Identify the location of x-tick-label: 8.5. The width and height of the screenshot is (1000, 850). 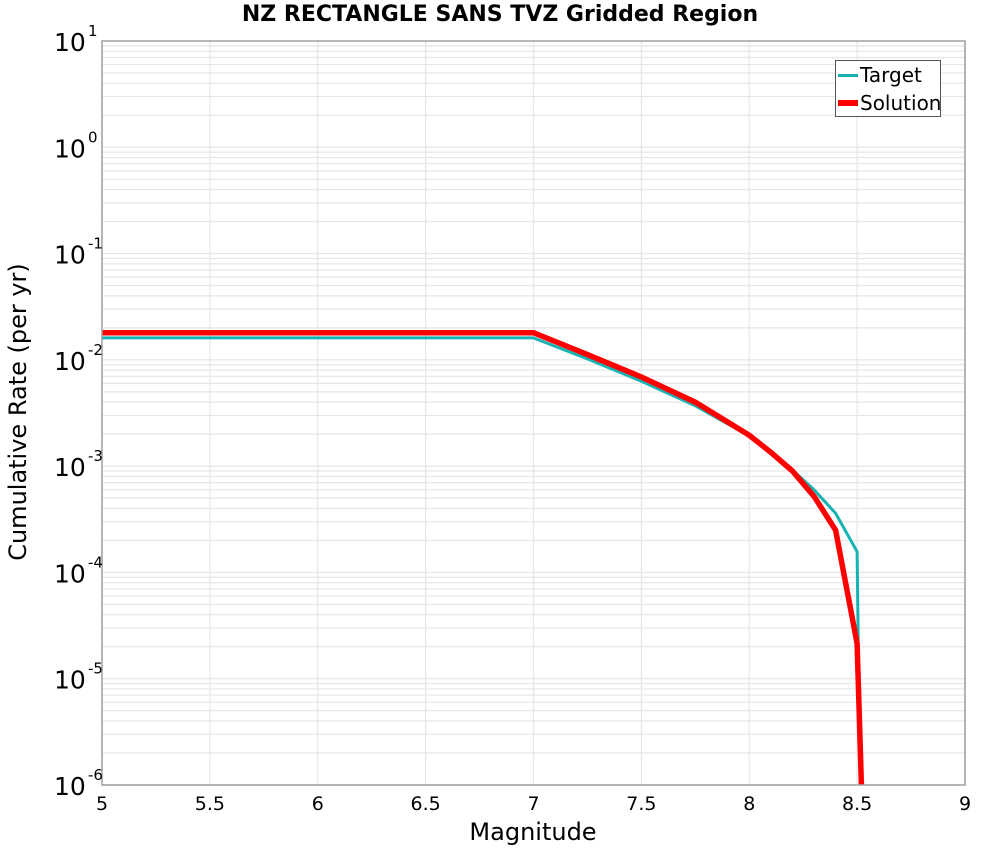
(857, 804).